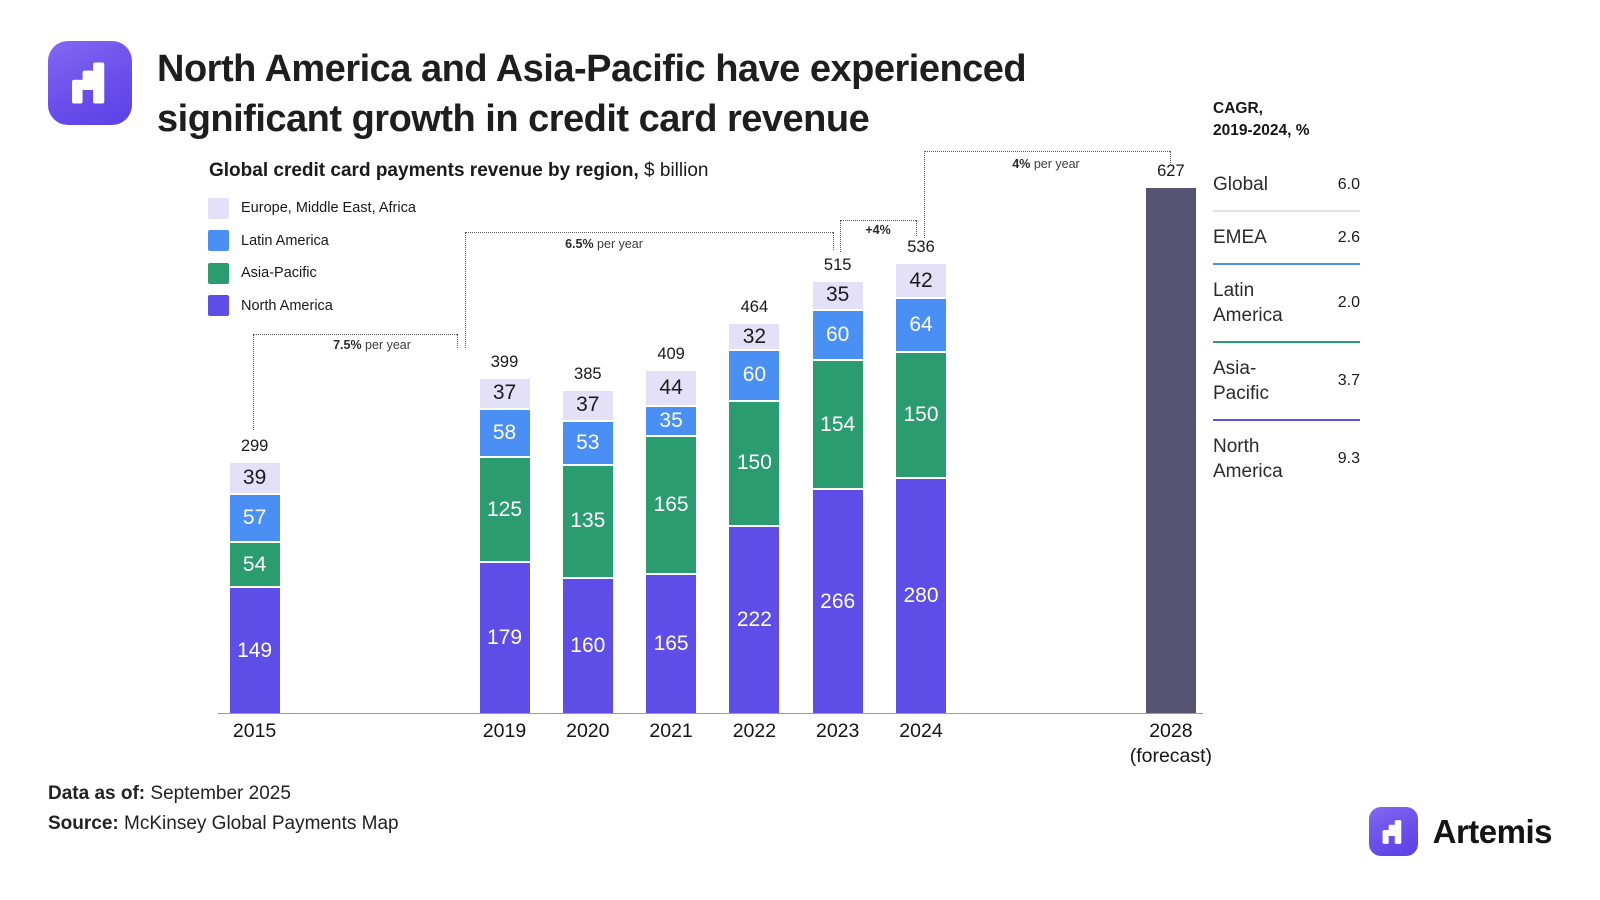 The image size is (1600, 900). Describe the element at coordinates (1241, 381) in the screenshot. I see `cagr-row-label: Asia-Pacific` at that location.